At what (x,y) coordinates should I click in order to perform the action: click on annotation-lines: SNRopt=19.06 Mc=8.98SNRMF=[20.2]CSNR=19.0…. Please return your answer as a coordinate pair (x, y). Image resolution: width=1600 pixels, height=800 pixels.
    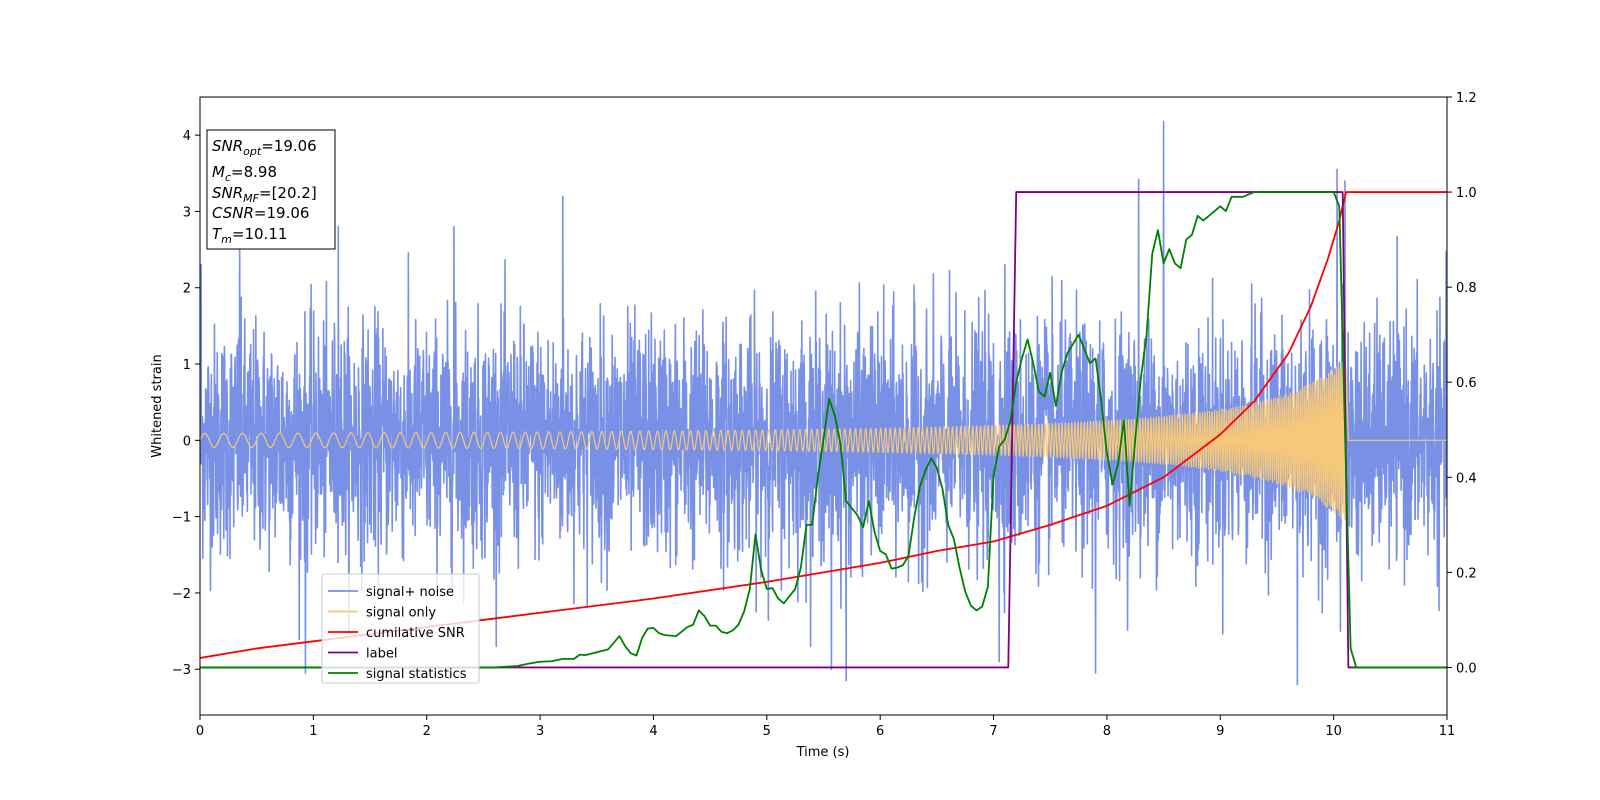
    Looking at the image, I should click on (264, 191).